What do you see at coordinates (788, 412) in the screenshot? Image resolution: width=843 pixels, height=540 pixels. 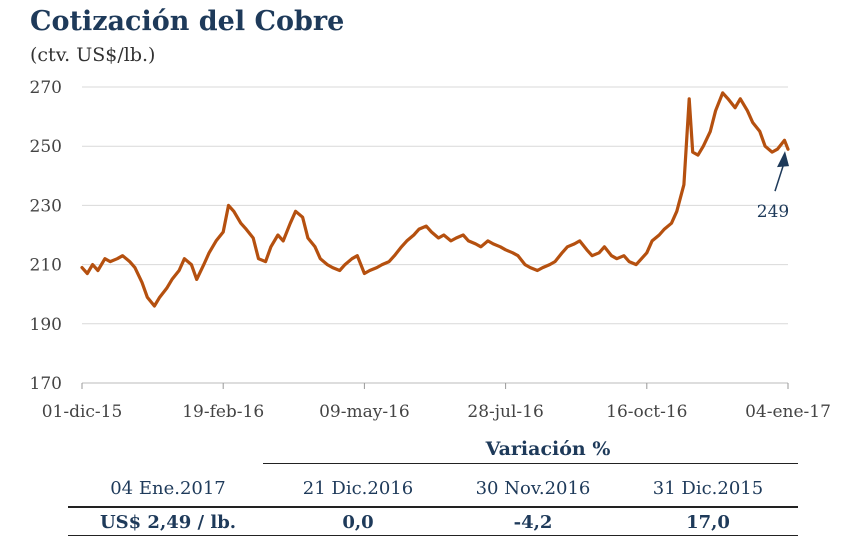 I see `x-tick-label: 04-ene-17` at bounding box center [788, 412].